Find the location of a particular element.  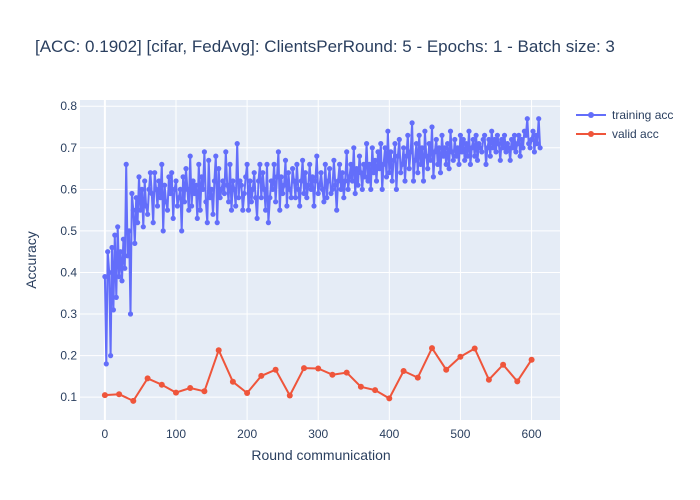

x-tick-label: 500 is located at coordinates (460, 434).